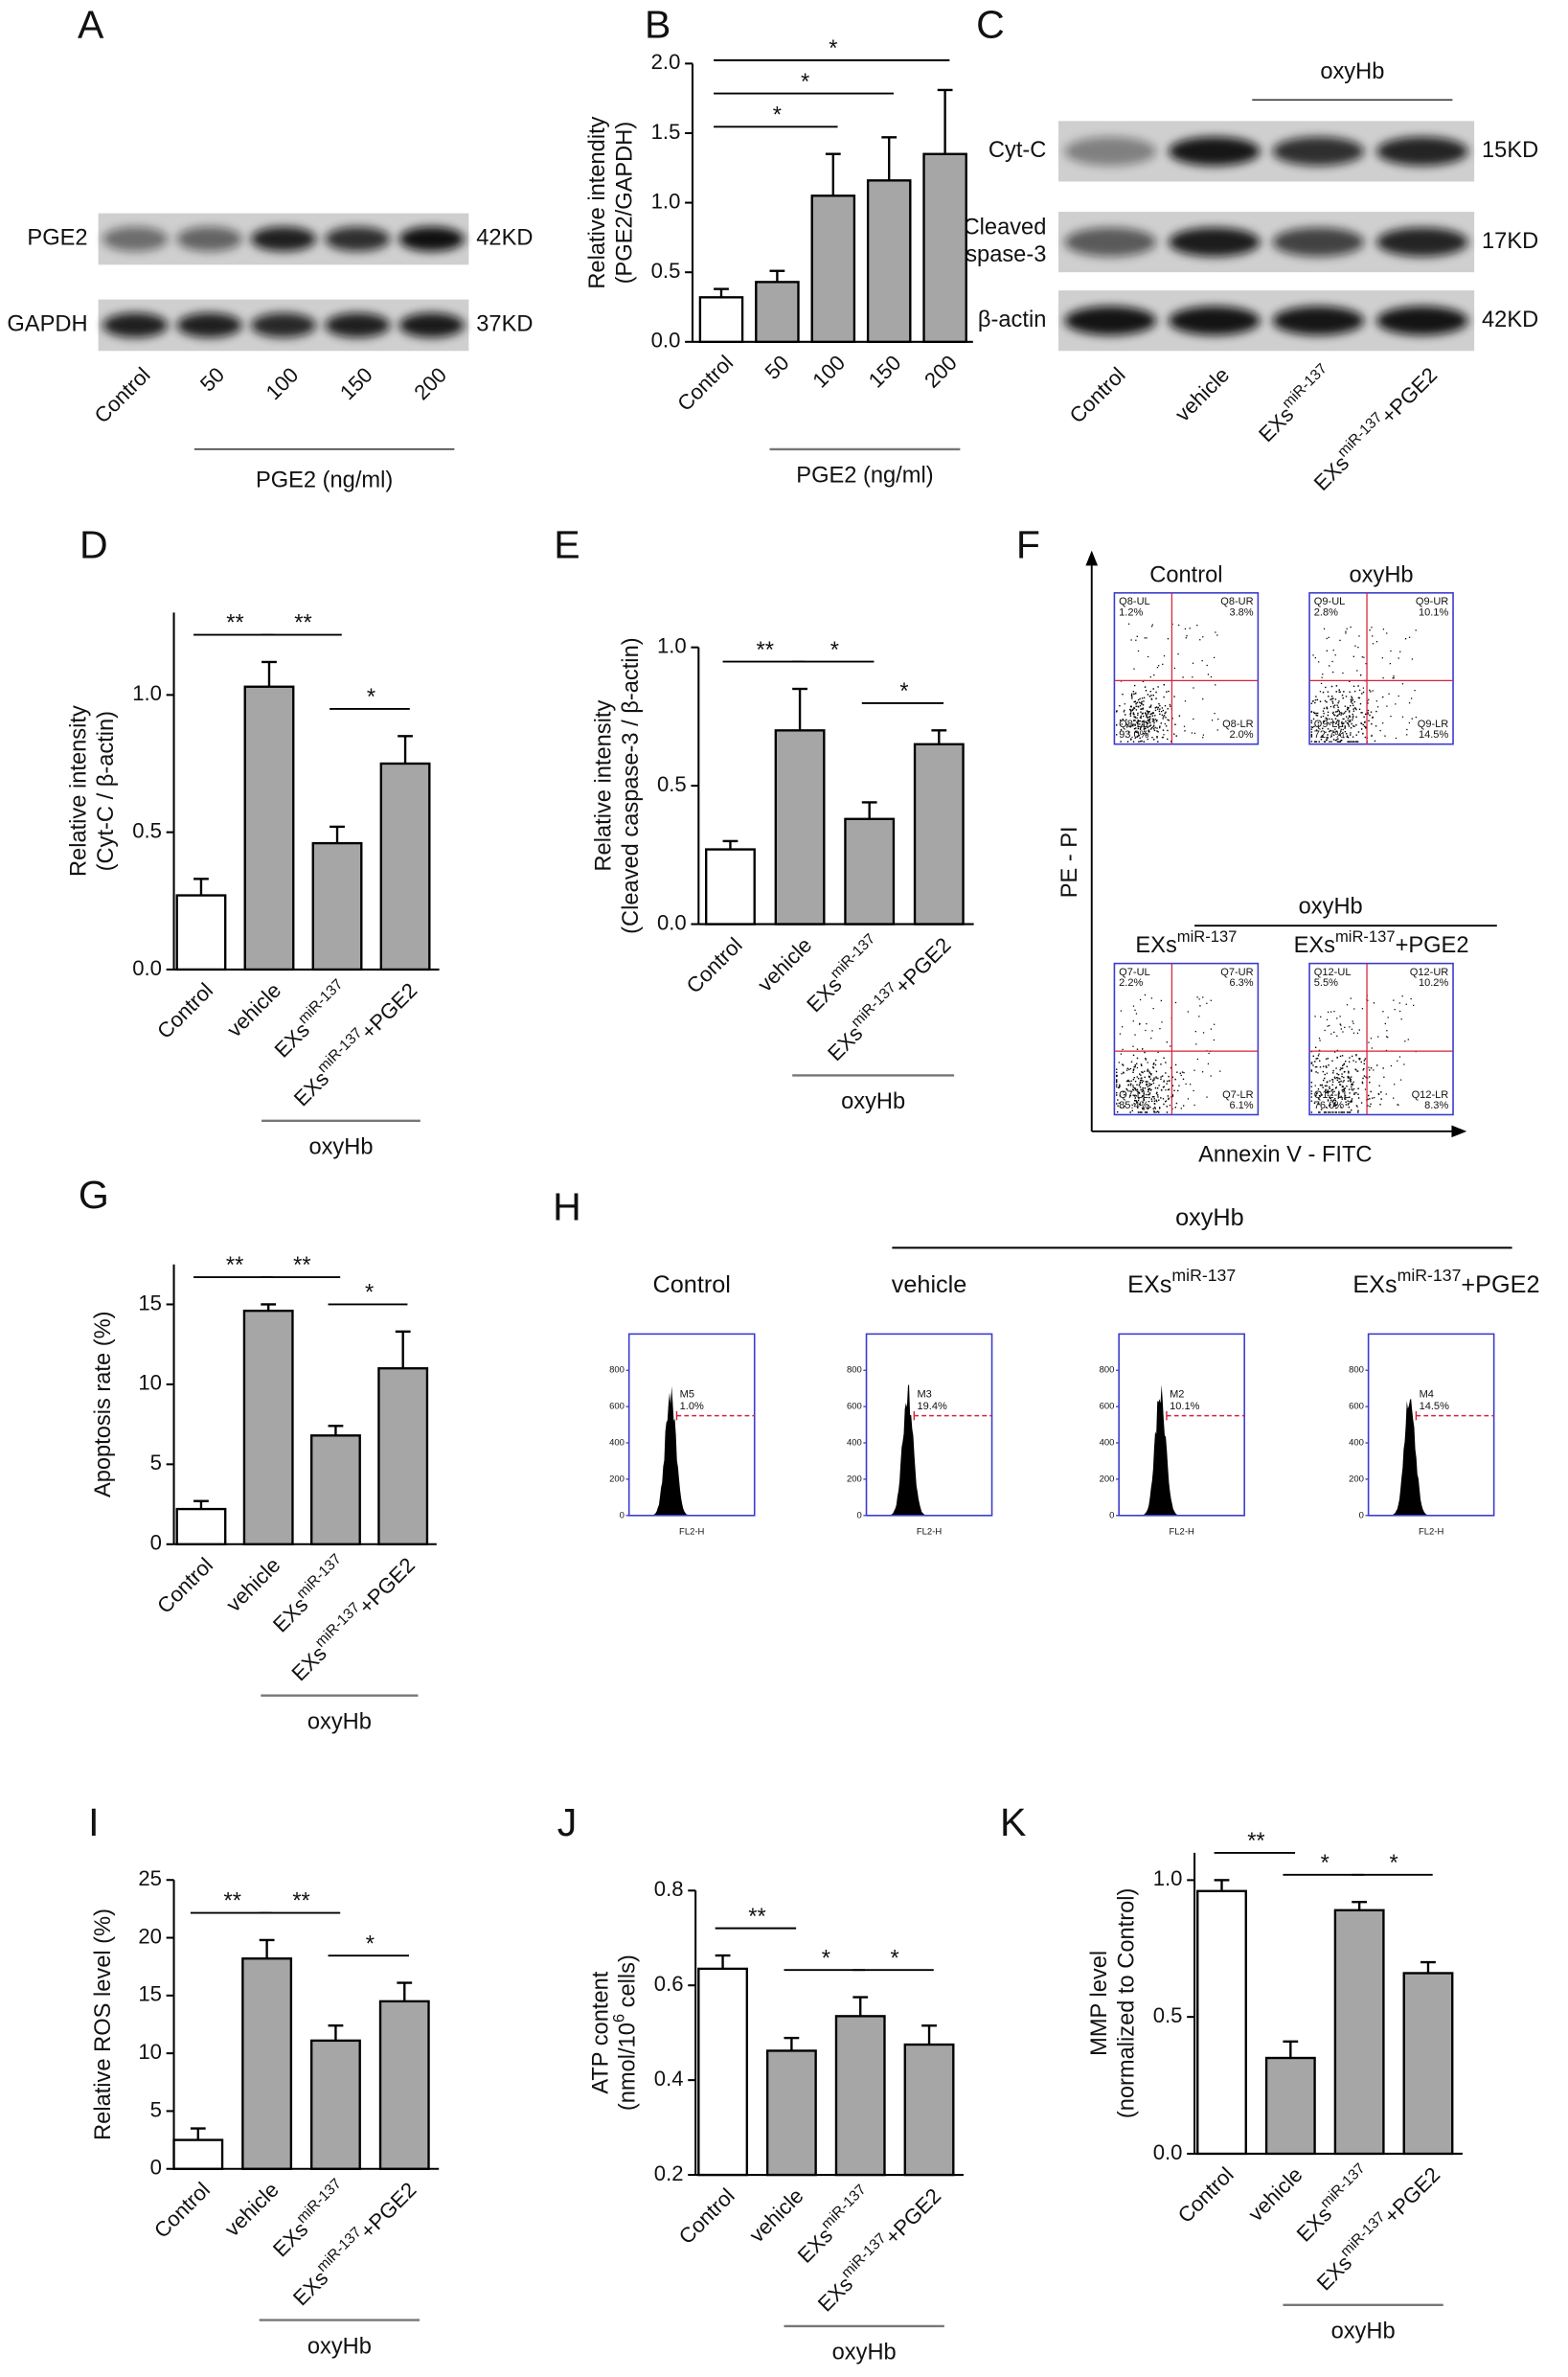  I want to click on quadrant-name: Q12-UR, so click(1429, 972).